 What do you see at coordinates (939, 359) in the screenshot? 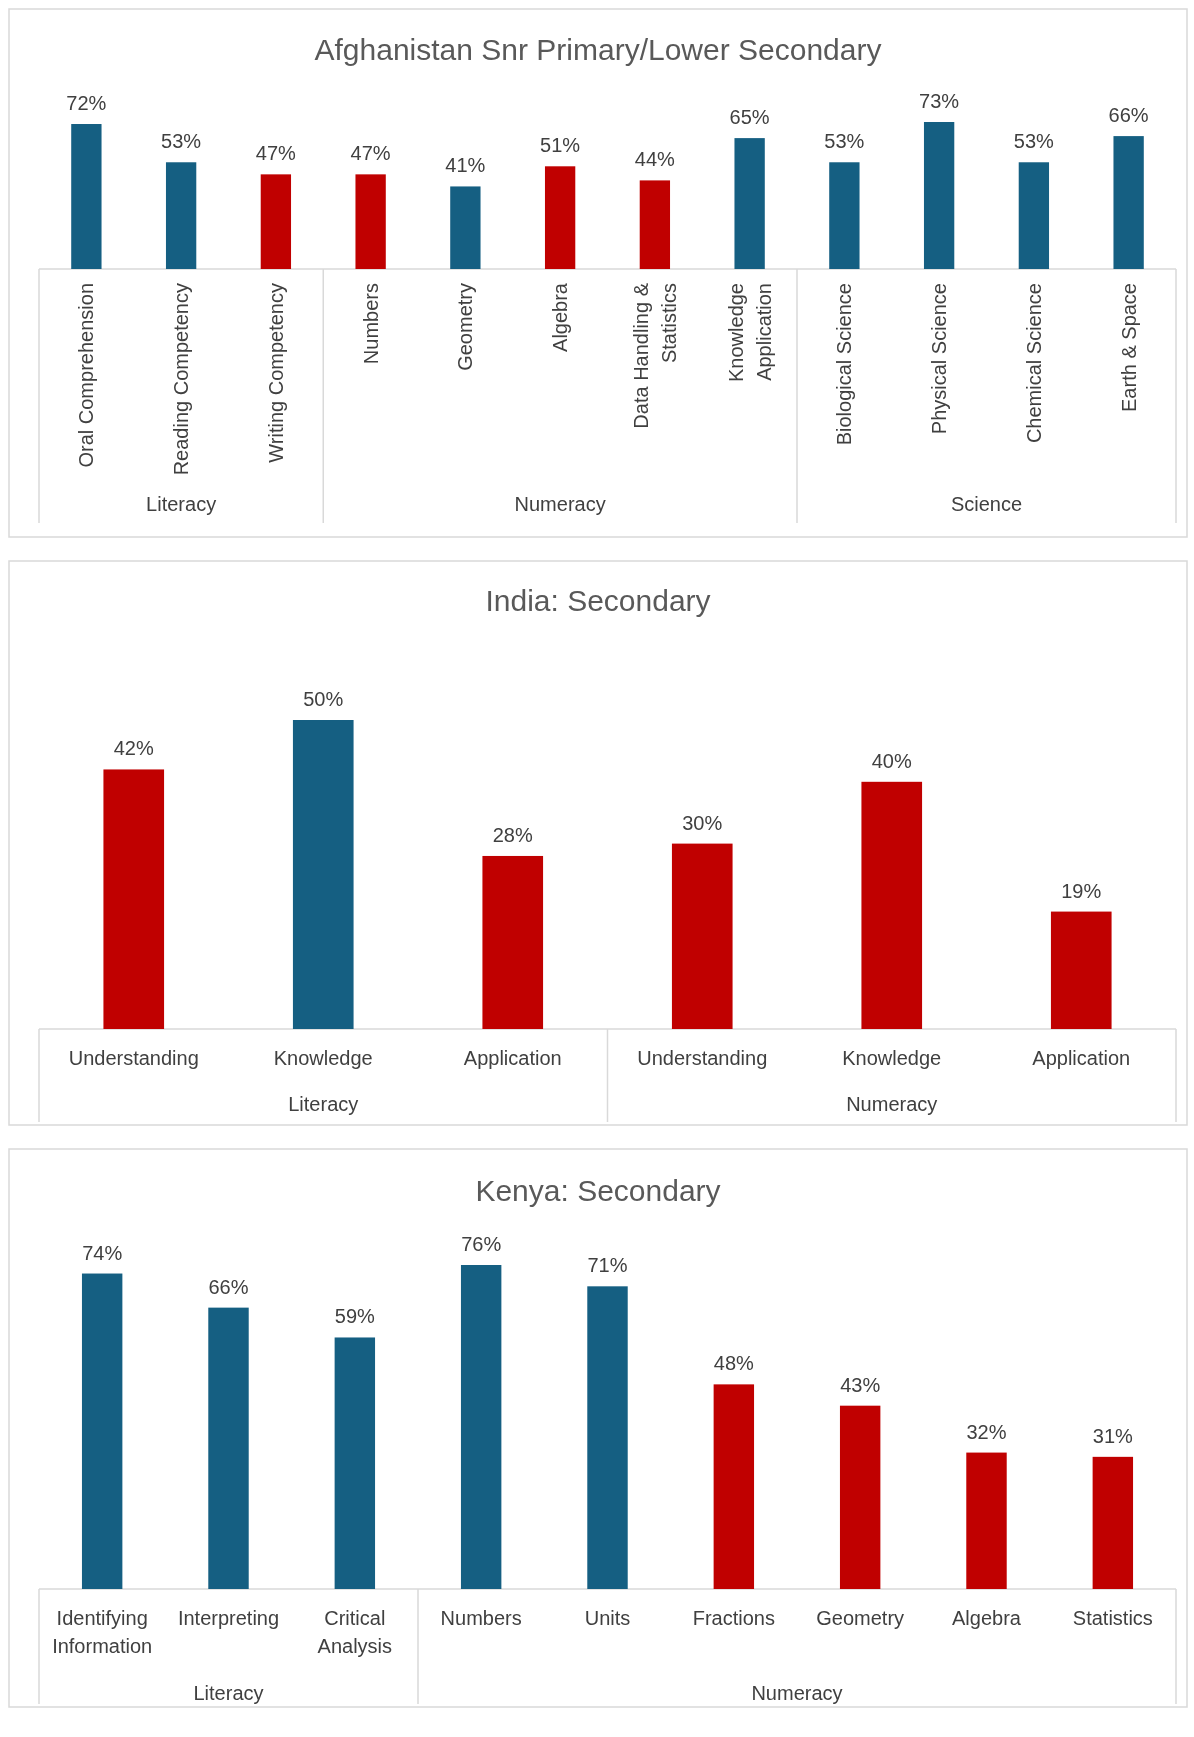
I see `x-tick-label: Physical Science` at bounding box center [939, 359].